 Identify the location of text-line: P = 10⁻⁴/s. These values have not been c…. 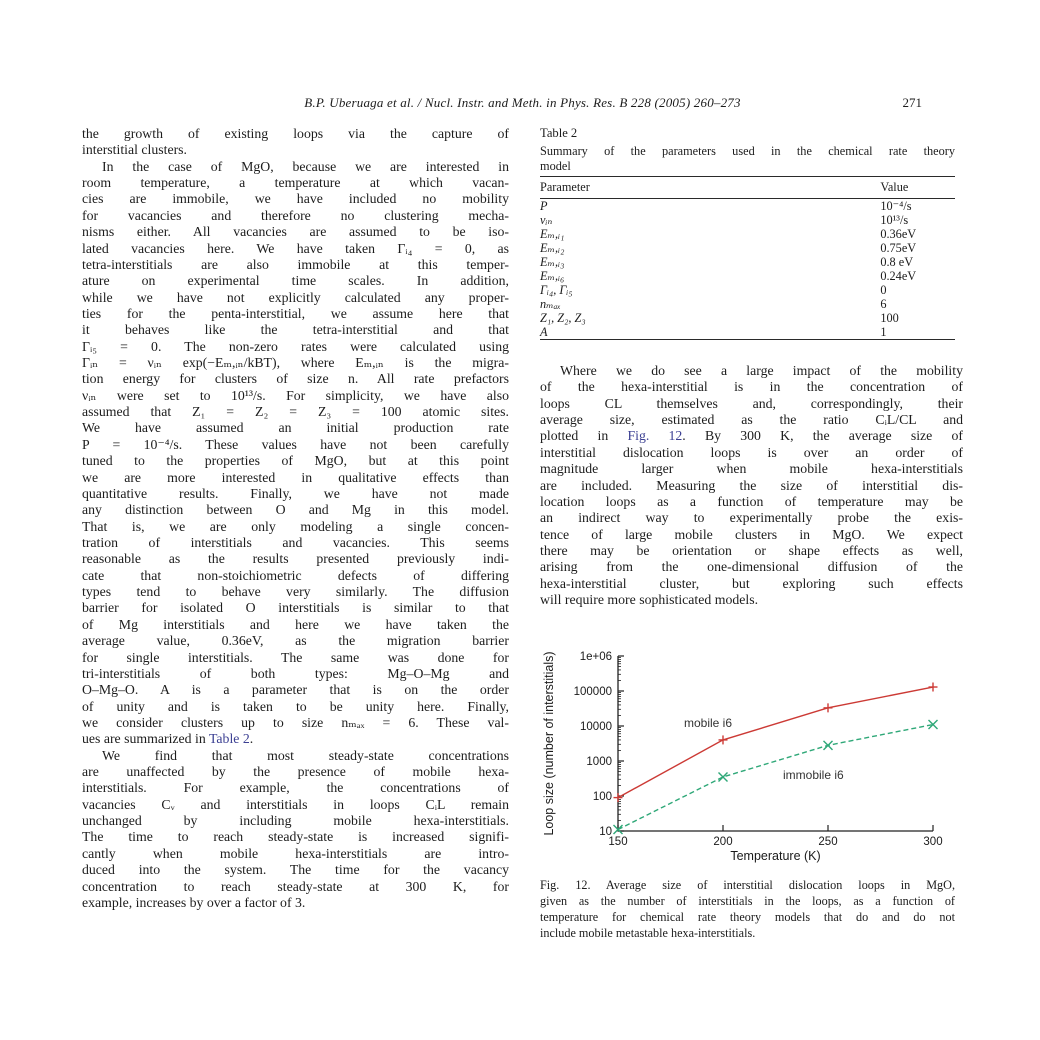
(295, 444).